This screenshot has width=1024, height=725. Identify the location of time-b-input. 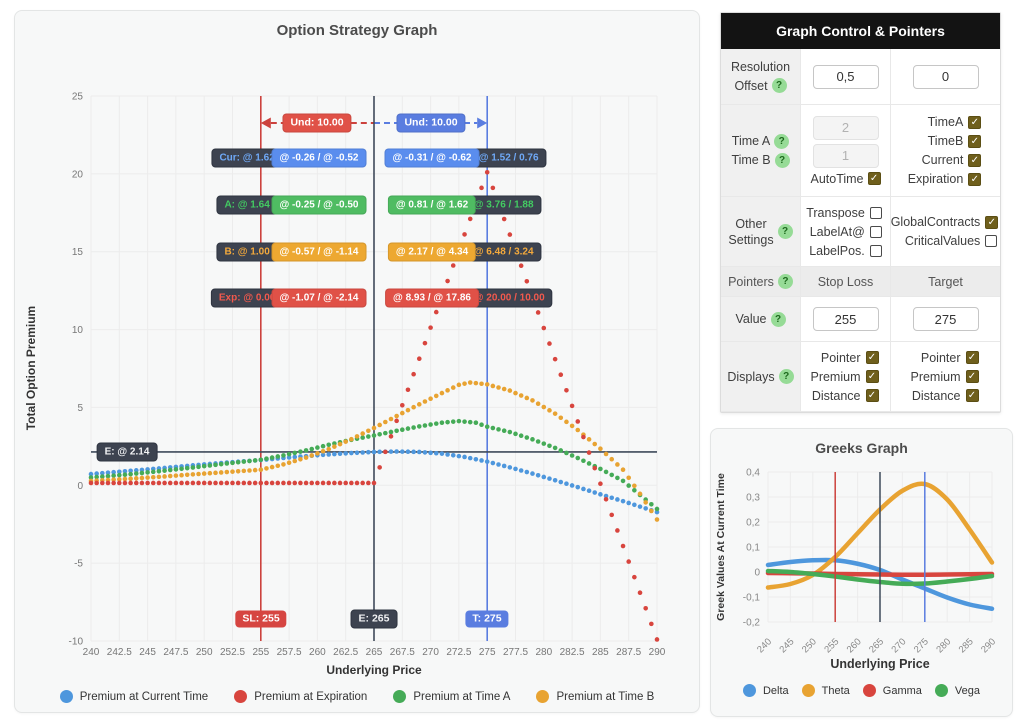
(845, 155).